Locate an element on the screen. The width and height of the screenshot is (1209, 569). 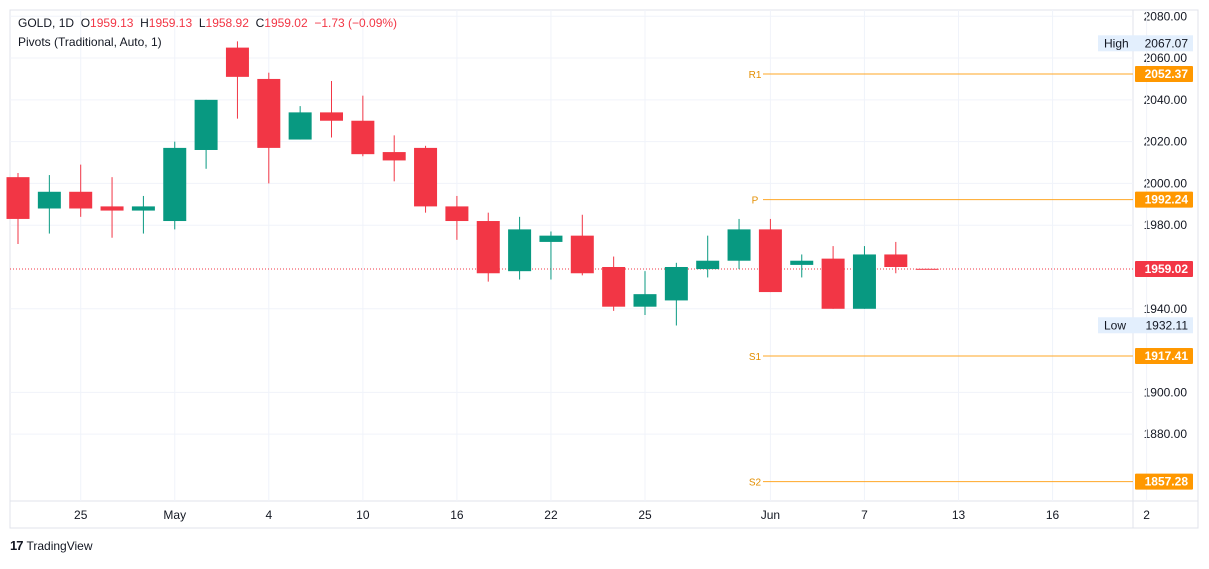
low-value: 1958.92 is located at coordinates (227, 23).